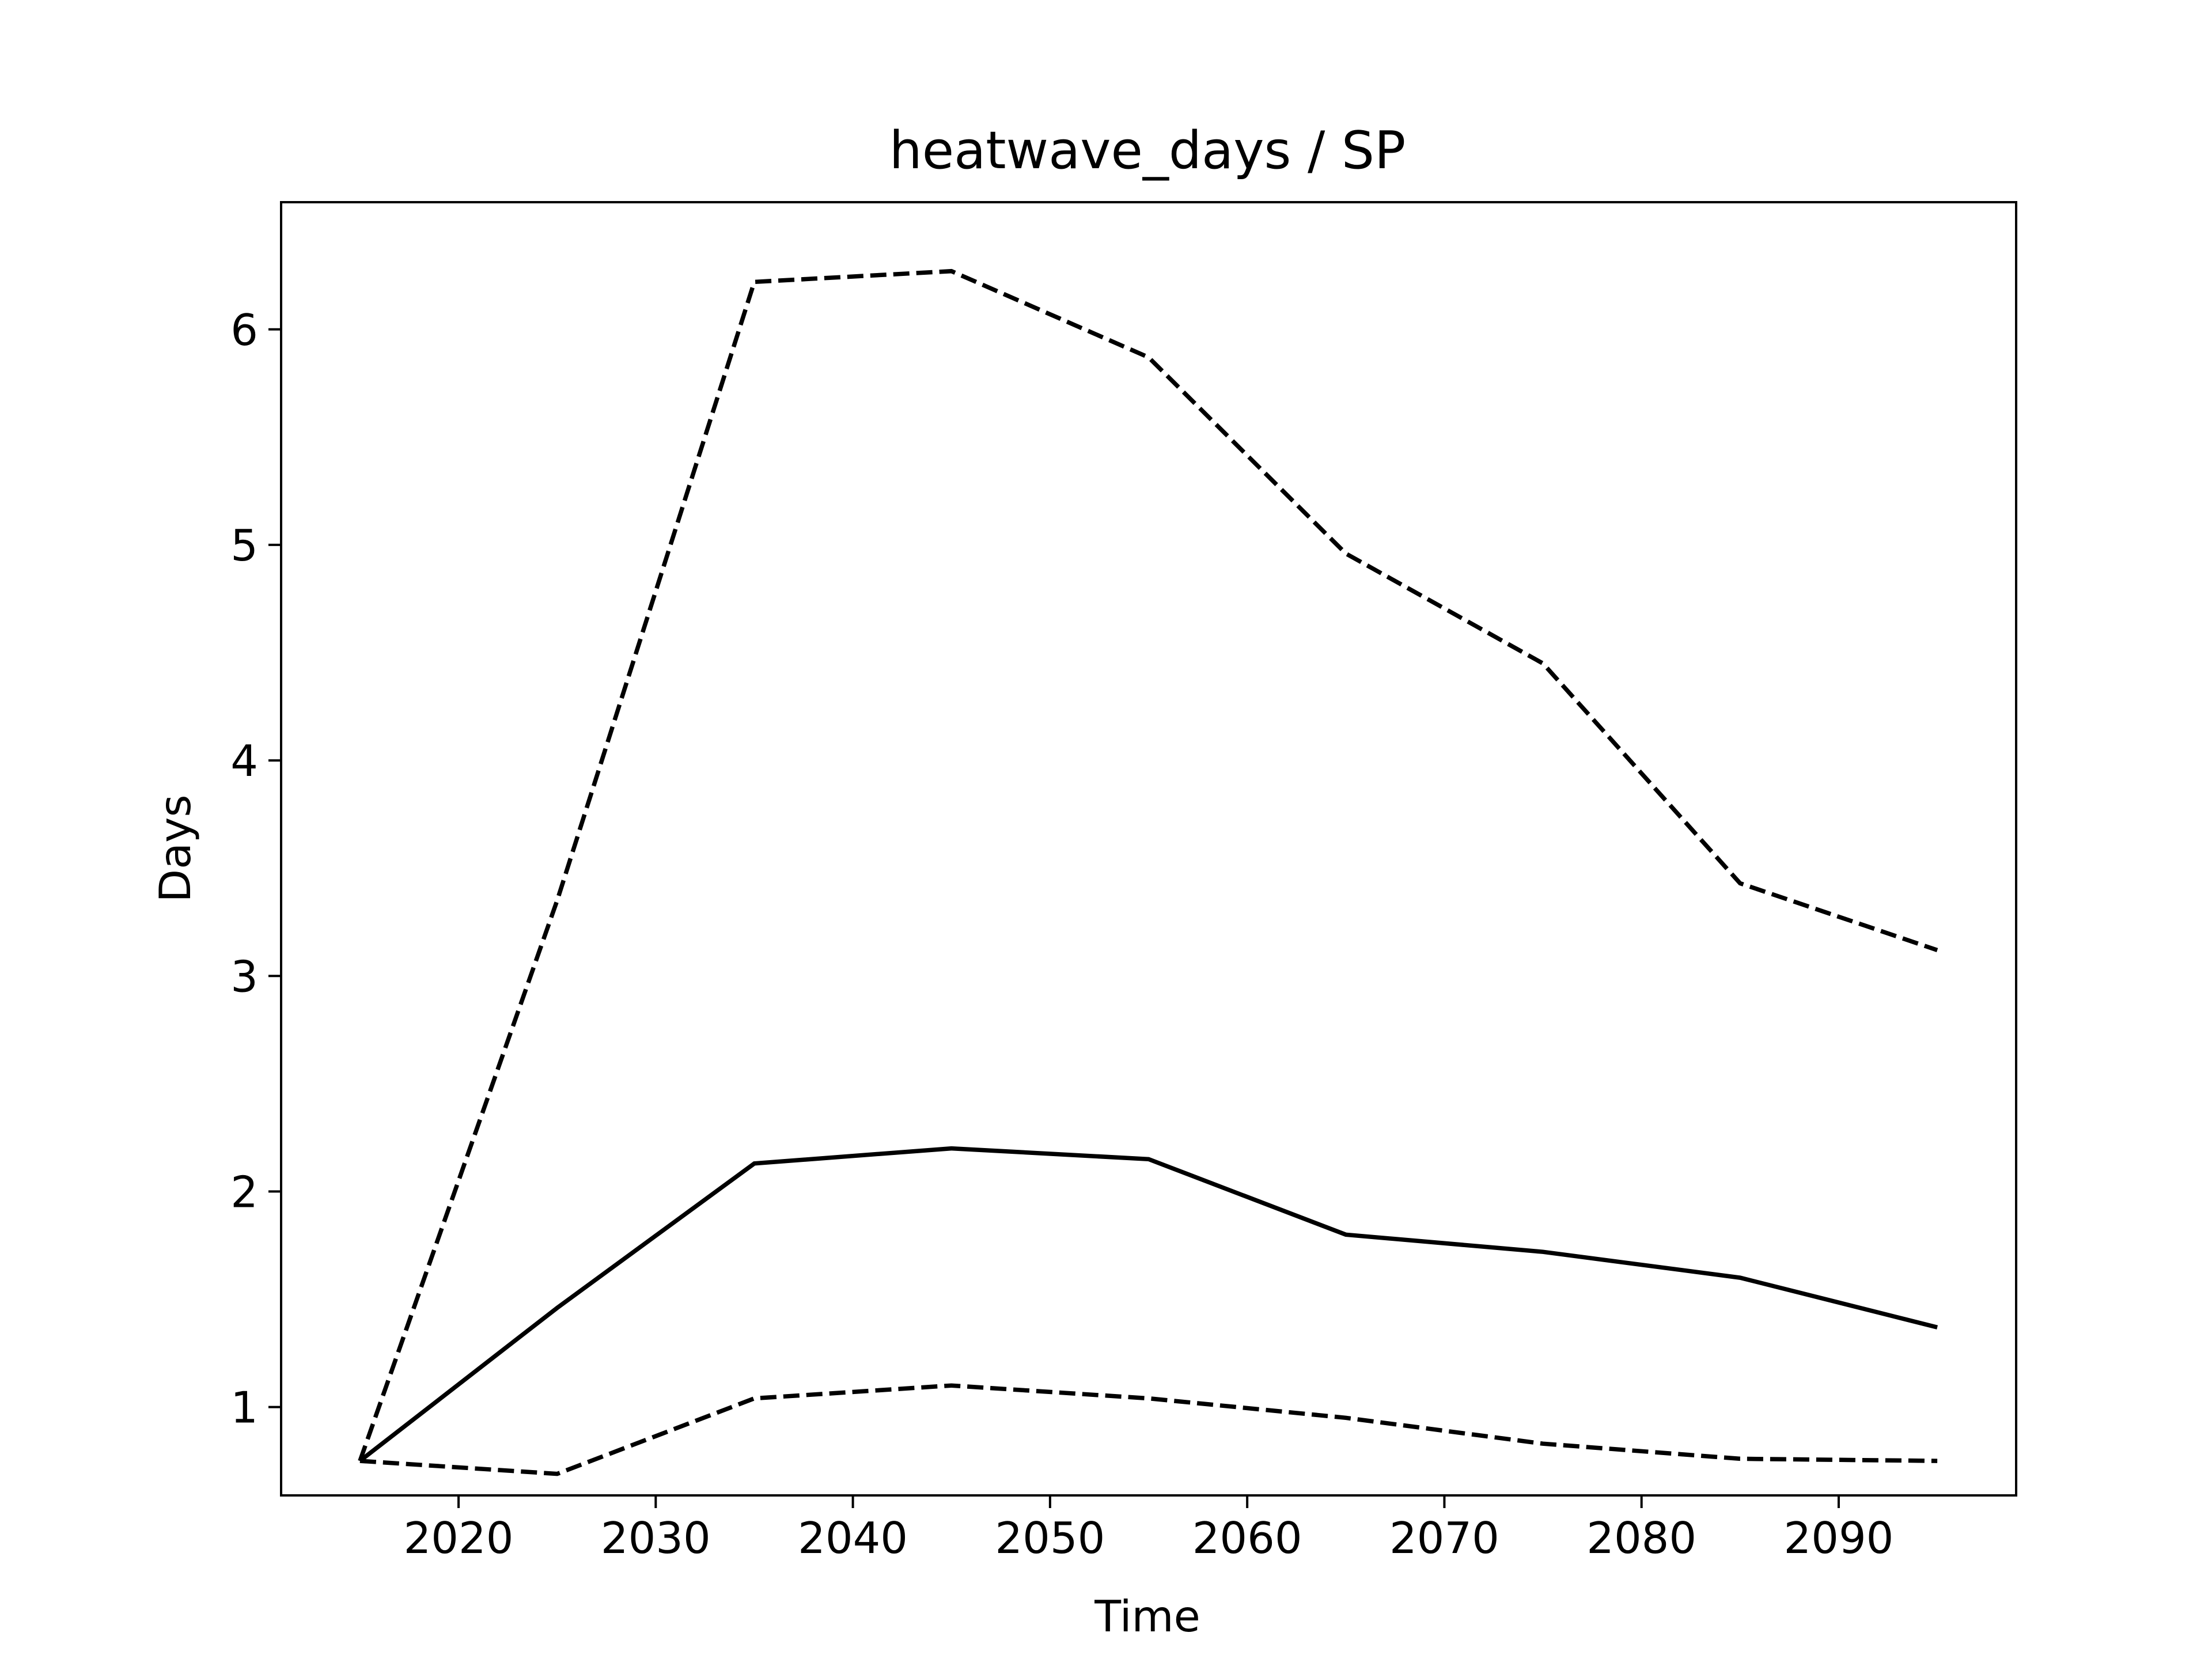  I want to click on x-tick-label-4: 2060, so click(1247, 1538).